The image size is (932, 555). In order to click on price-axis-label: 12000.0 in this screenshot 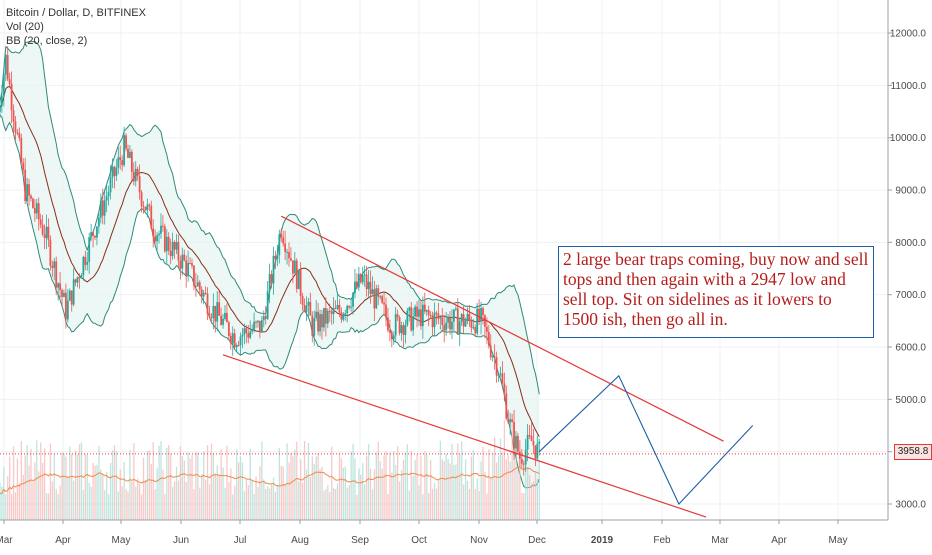, I will do `click(908, 34)`.